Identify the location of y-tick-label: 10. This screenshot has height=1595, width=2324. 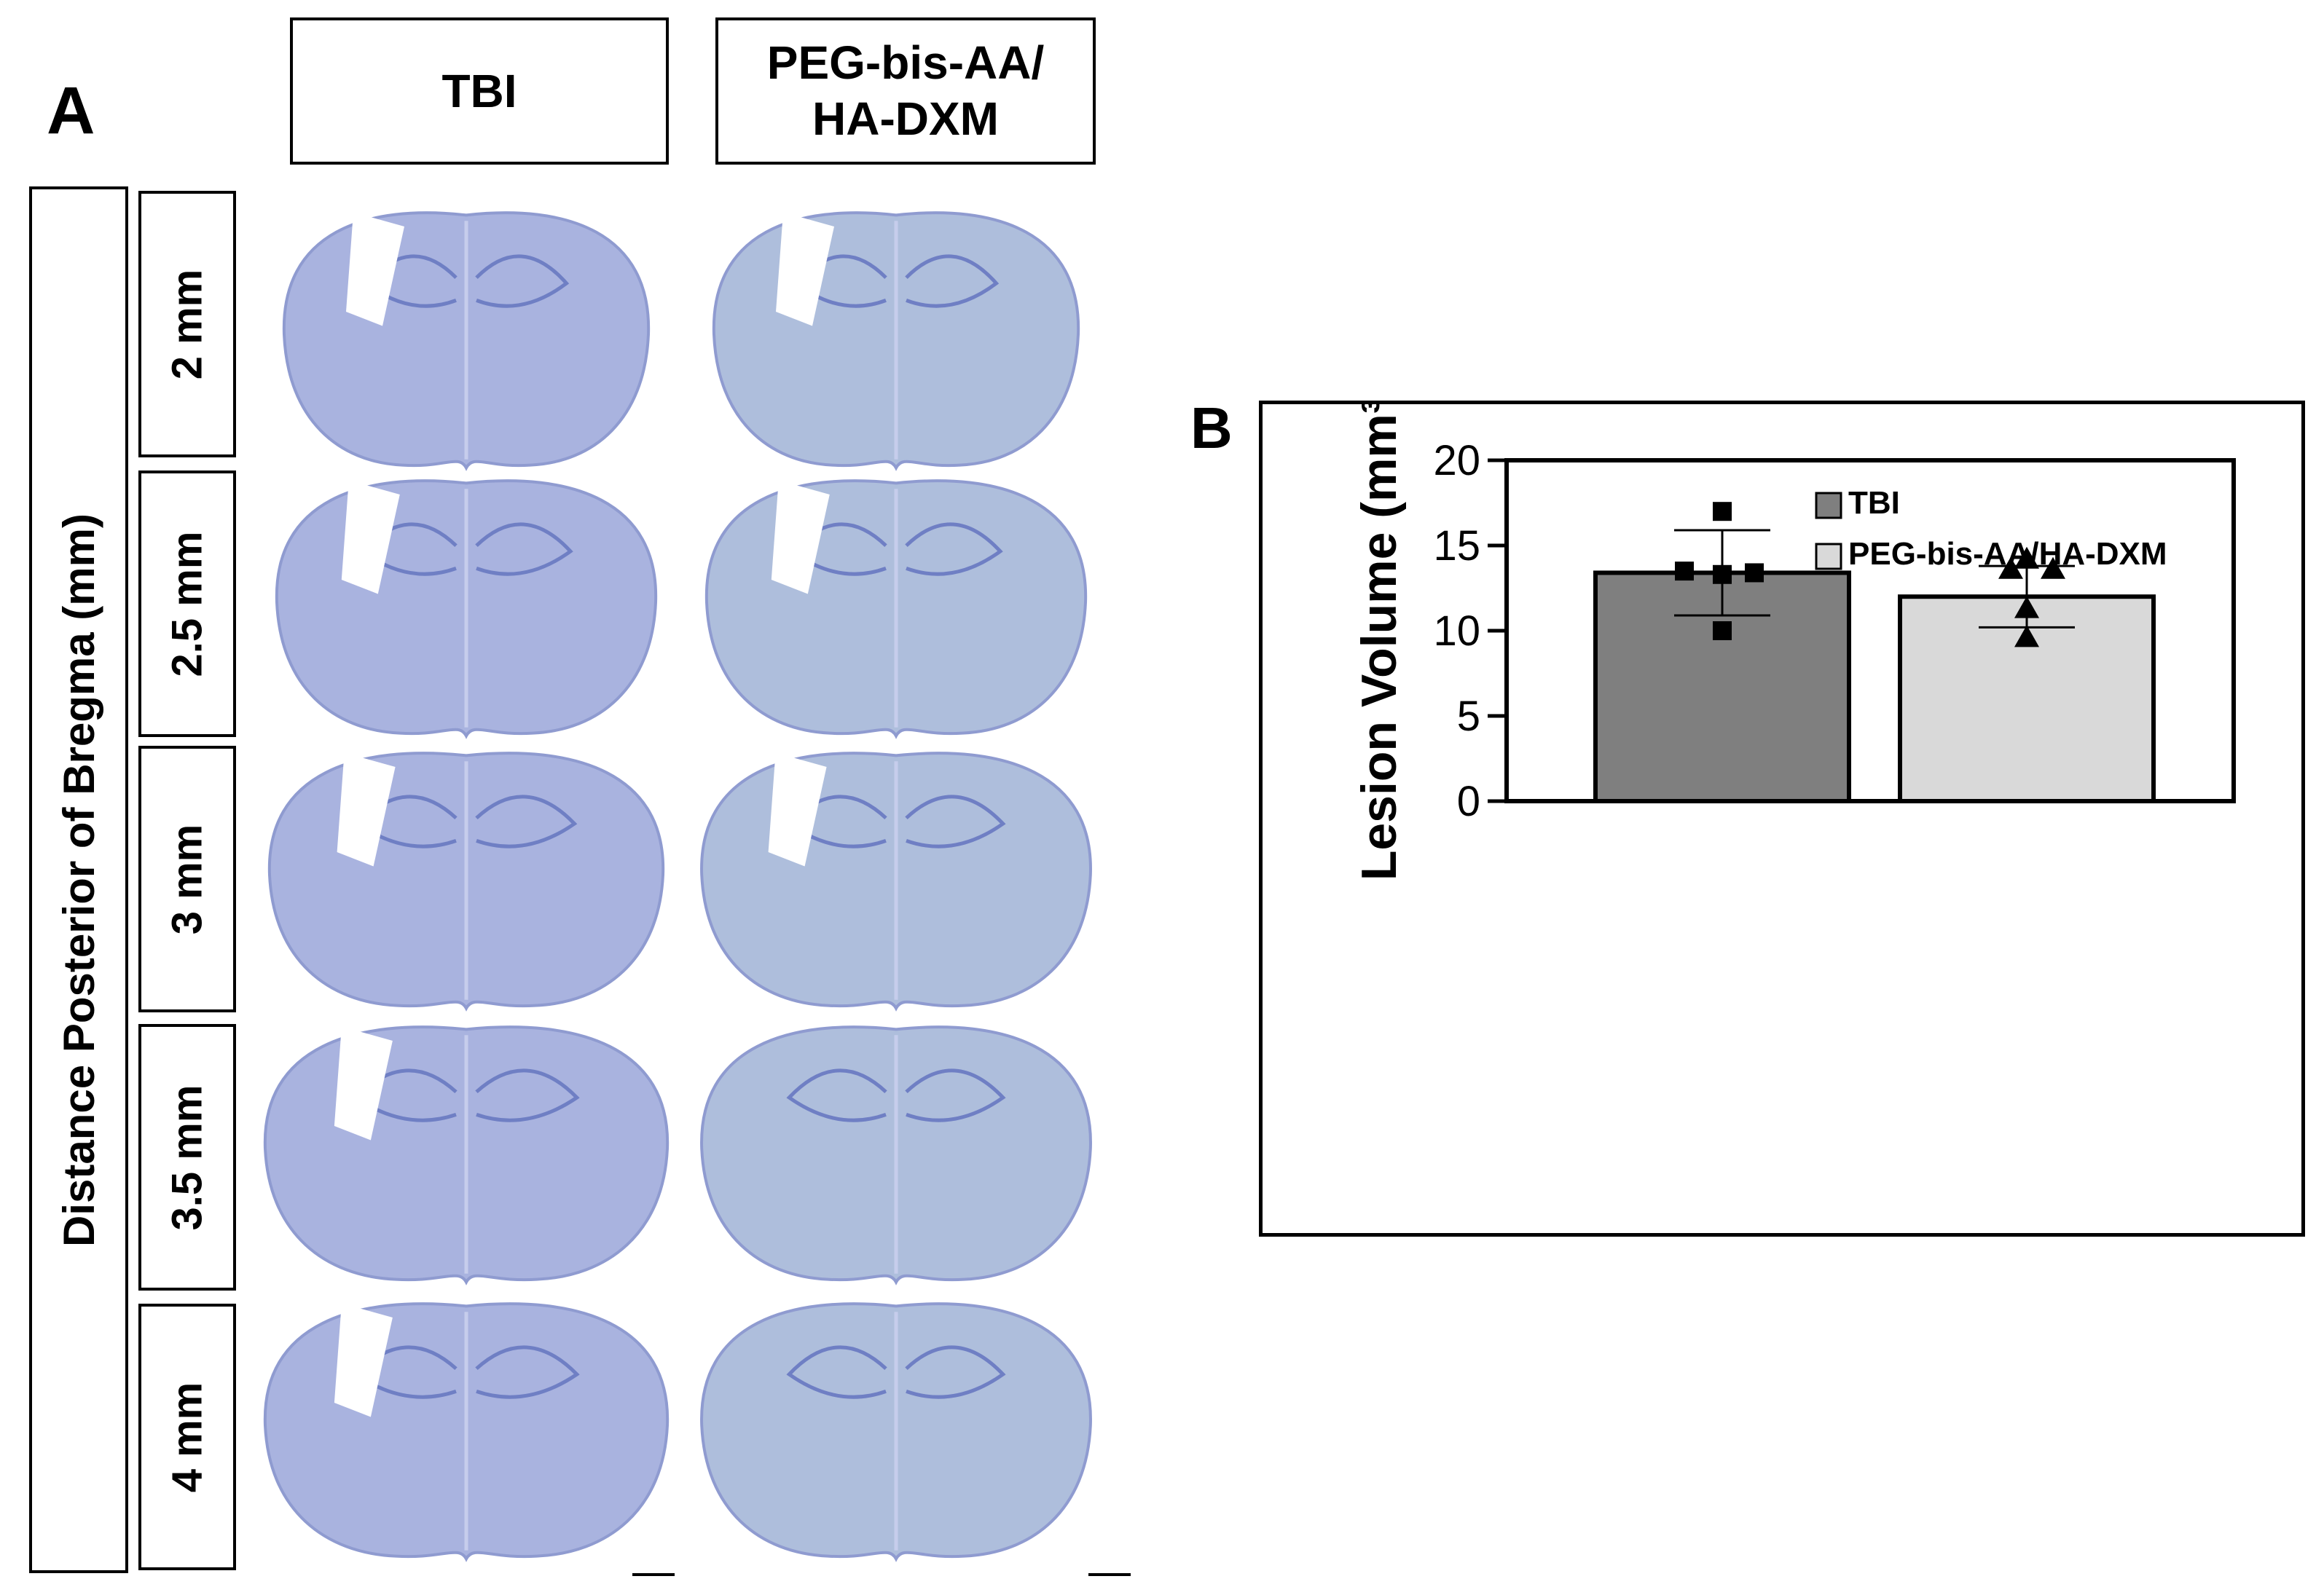
(1456, 631).